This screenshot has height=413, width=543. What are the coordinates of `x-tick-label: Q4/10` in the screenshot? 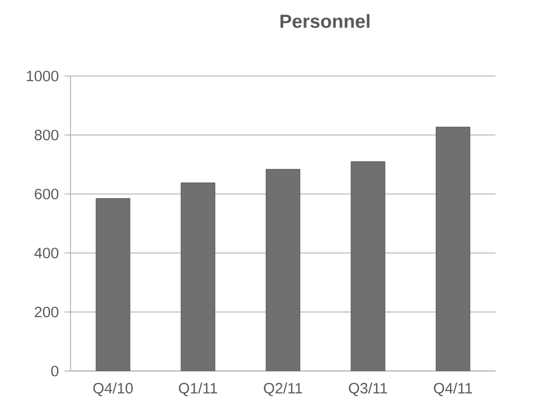 It's located at (113, 389).